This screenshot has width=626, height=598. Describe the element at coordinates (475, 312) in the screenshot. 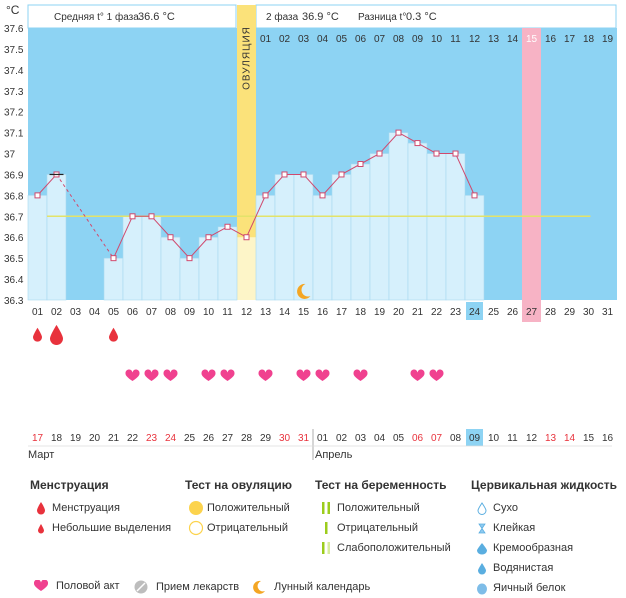

I see `cycle-day-label: 24` at that location.